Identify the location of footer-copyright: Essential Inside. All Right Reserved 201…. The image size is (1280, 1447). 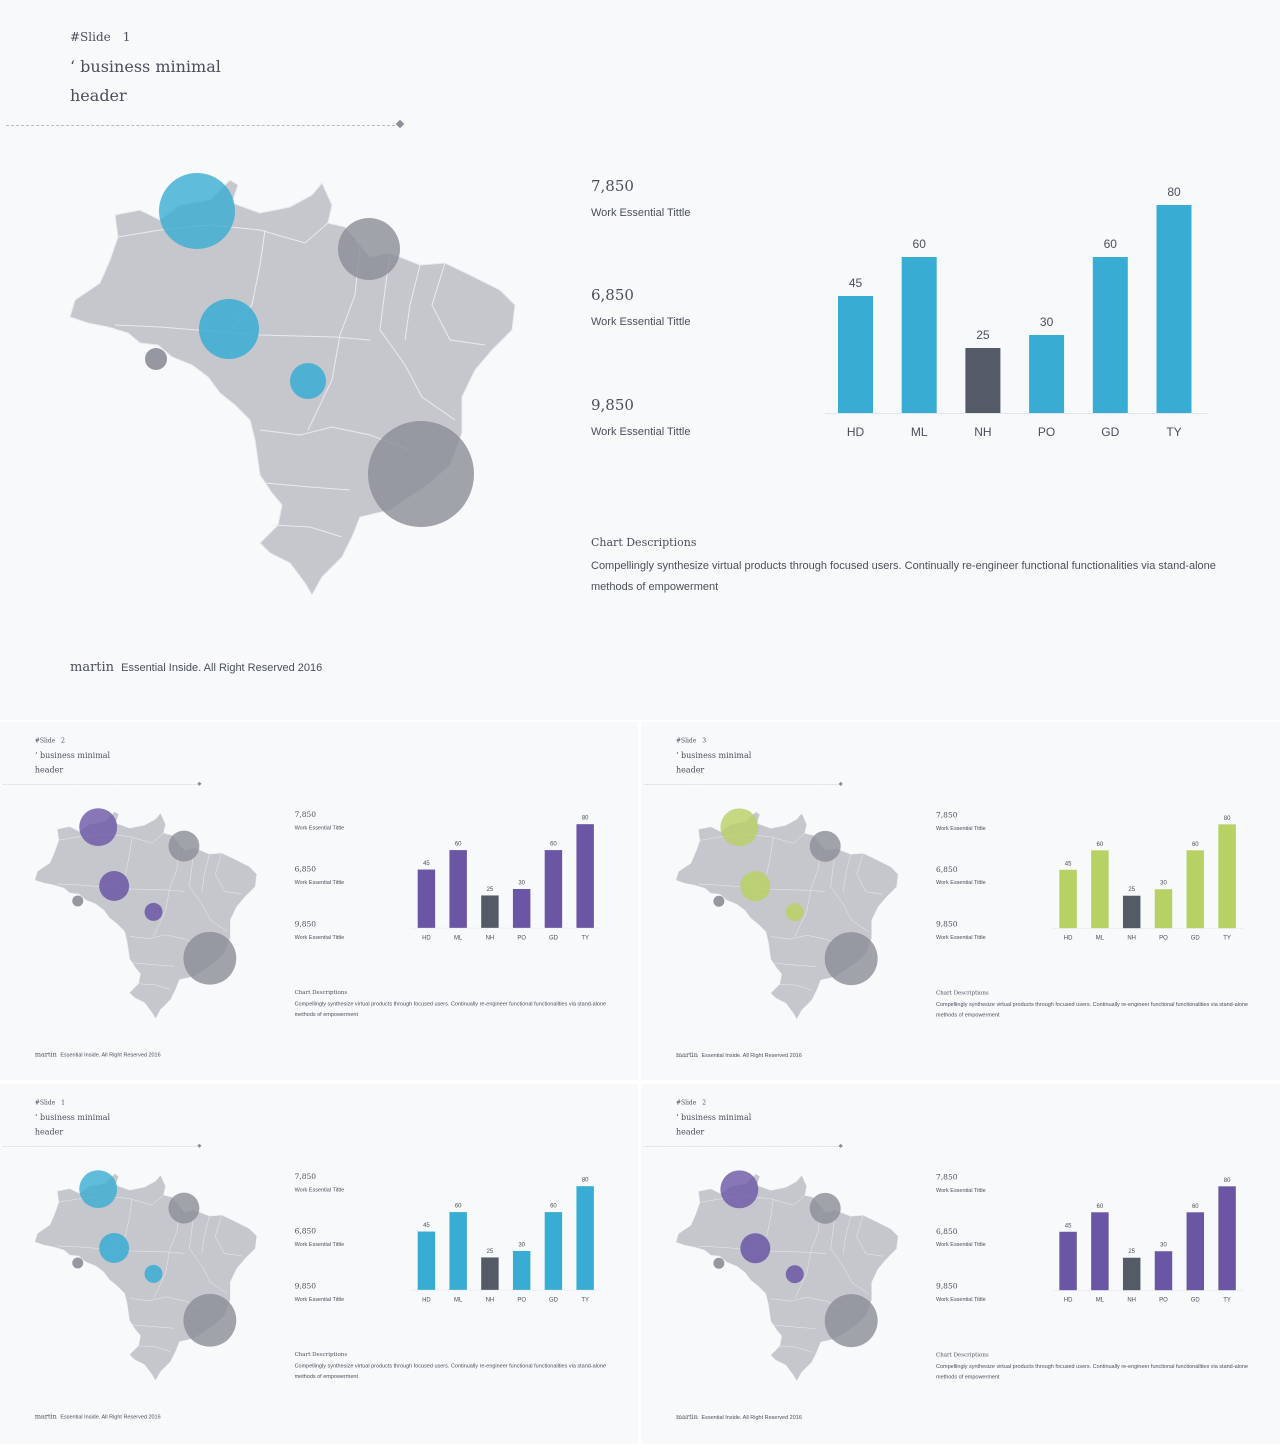
(751, 1055).